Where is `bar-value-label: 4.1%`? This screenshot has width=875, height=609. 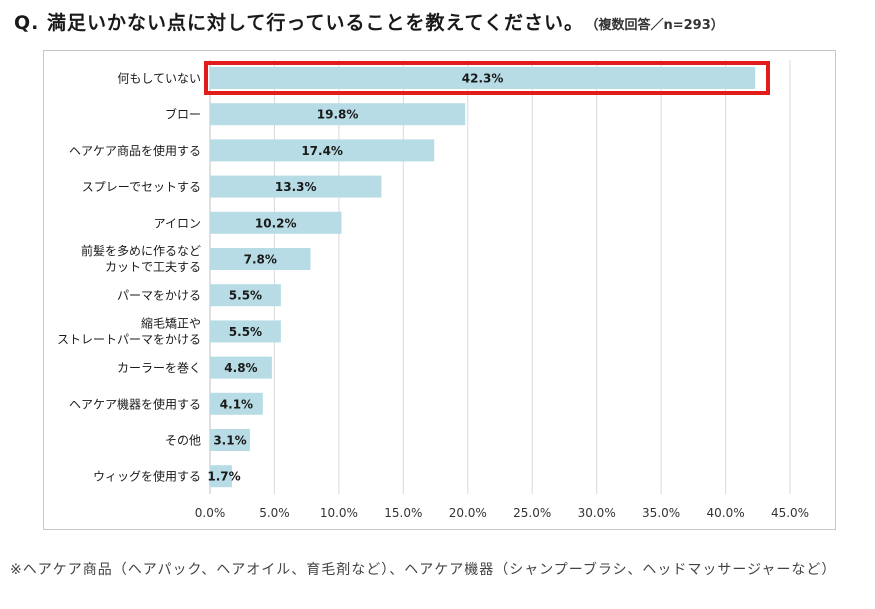
bar-value-label: 4.1% is located at coordinates (236, 404).